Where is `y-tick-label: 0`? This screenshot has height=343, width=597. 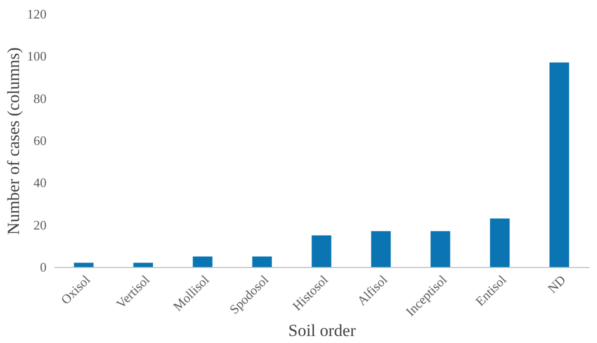
y-tick-label: 0 is located at coordinates (43, 267).